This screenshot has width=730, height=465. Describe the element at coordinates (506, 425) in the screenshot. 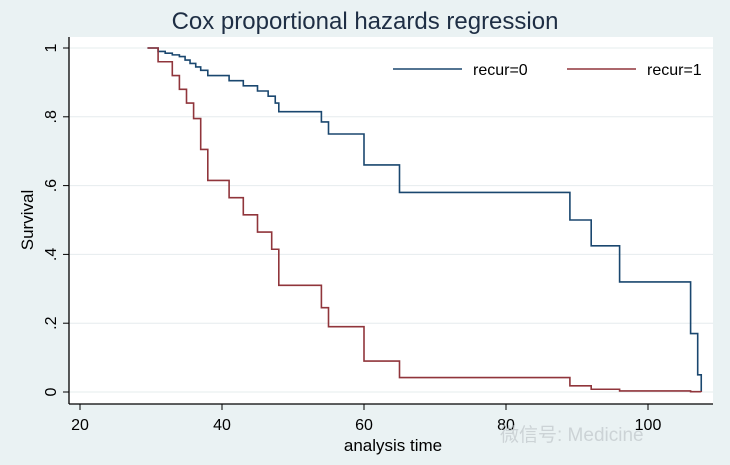

I see `x-tick-label: 80` at that location.